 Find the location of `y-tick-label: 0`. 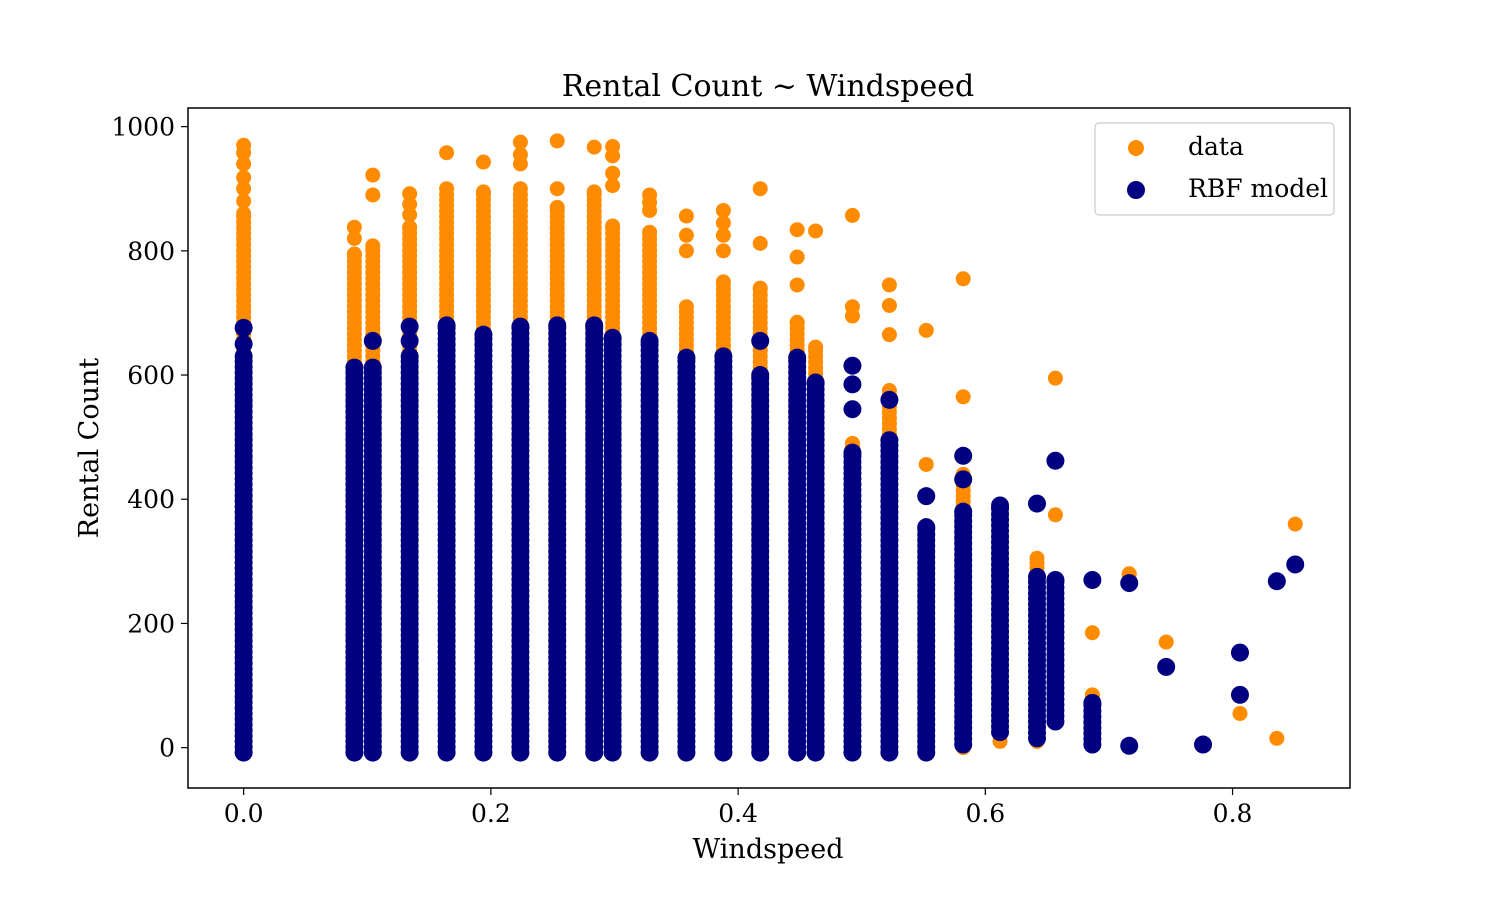

y-tick-label: 0 is located at coordinates (167, 748).